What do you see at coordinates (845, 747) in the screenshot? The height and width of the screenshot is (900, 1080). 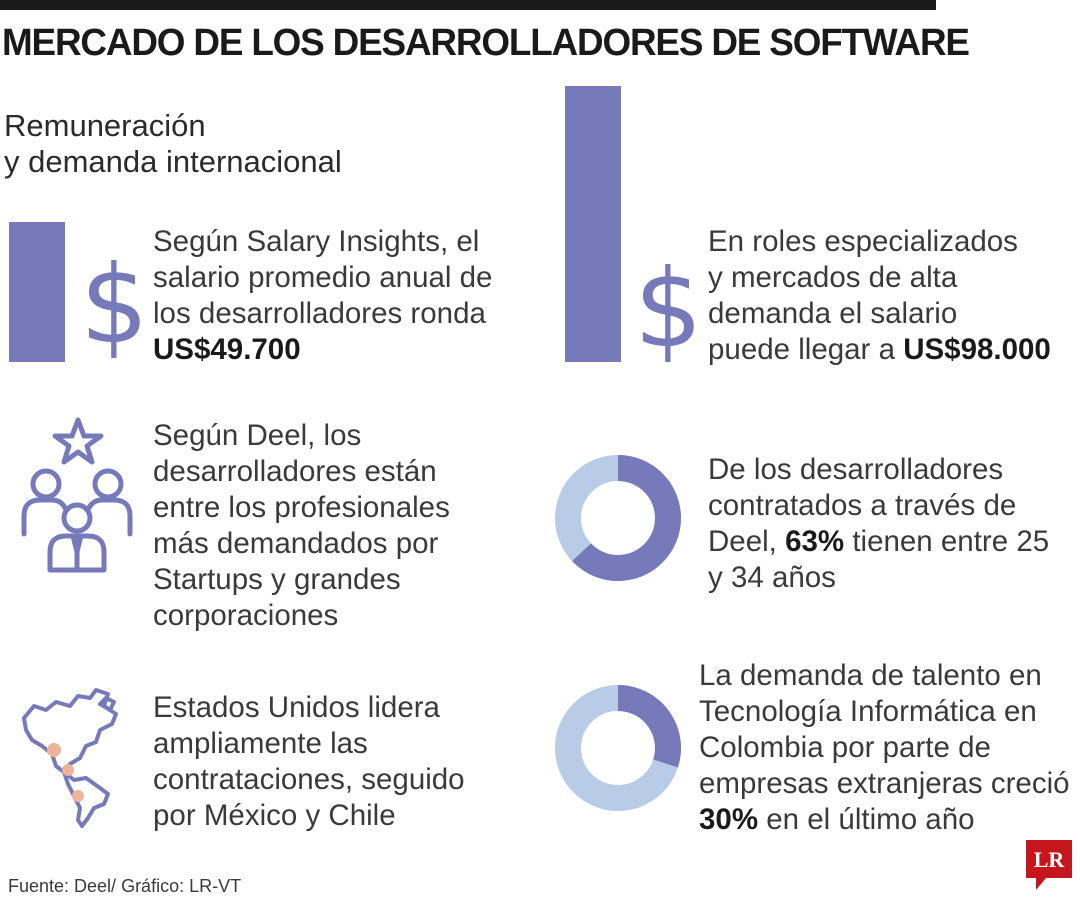 I see `fact-line: Colombia por parte de` at bounding box center [845, 747].